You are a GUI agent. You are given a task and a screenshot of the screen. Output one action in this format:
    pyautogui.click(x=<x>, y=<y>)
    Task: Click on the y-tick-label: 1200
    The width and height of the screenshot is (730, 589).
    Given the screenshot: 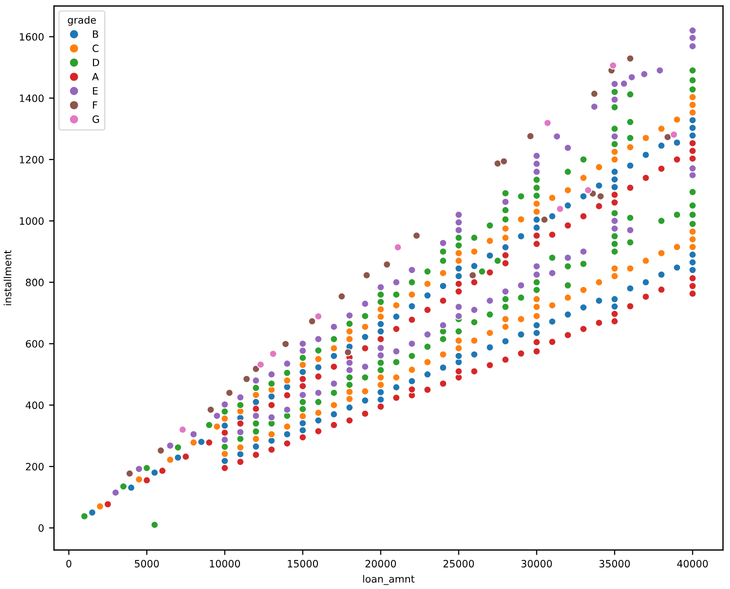 What is the action you would take?
    pyautogui.click(x=32, y=160)
    